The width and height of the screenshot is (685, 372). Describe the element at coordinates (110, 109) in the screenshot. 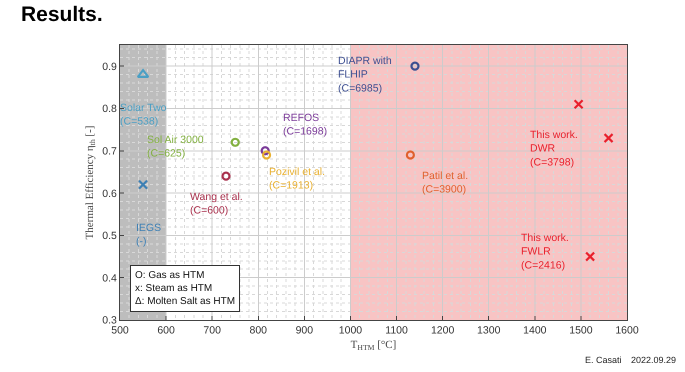

I see `y-tick-label: 0.8` at that location.